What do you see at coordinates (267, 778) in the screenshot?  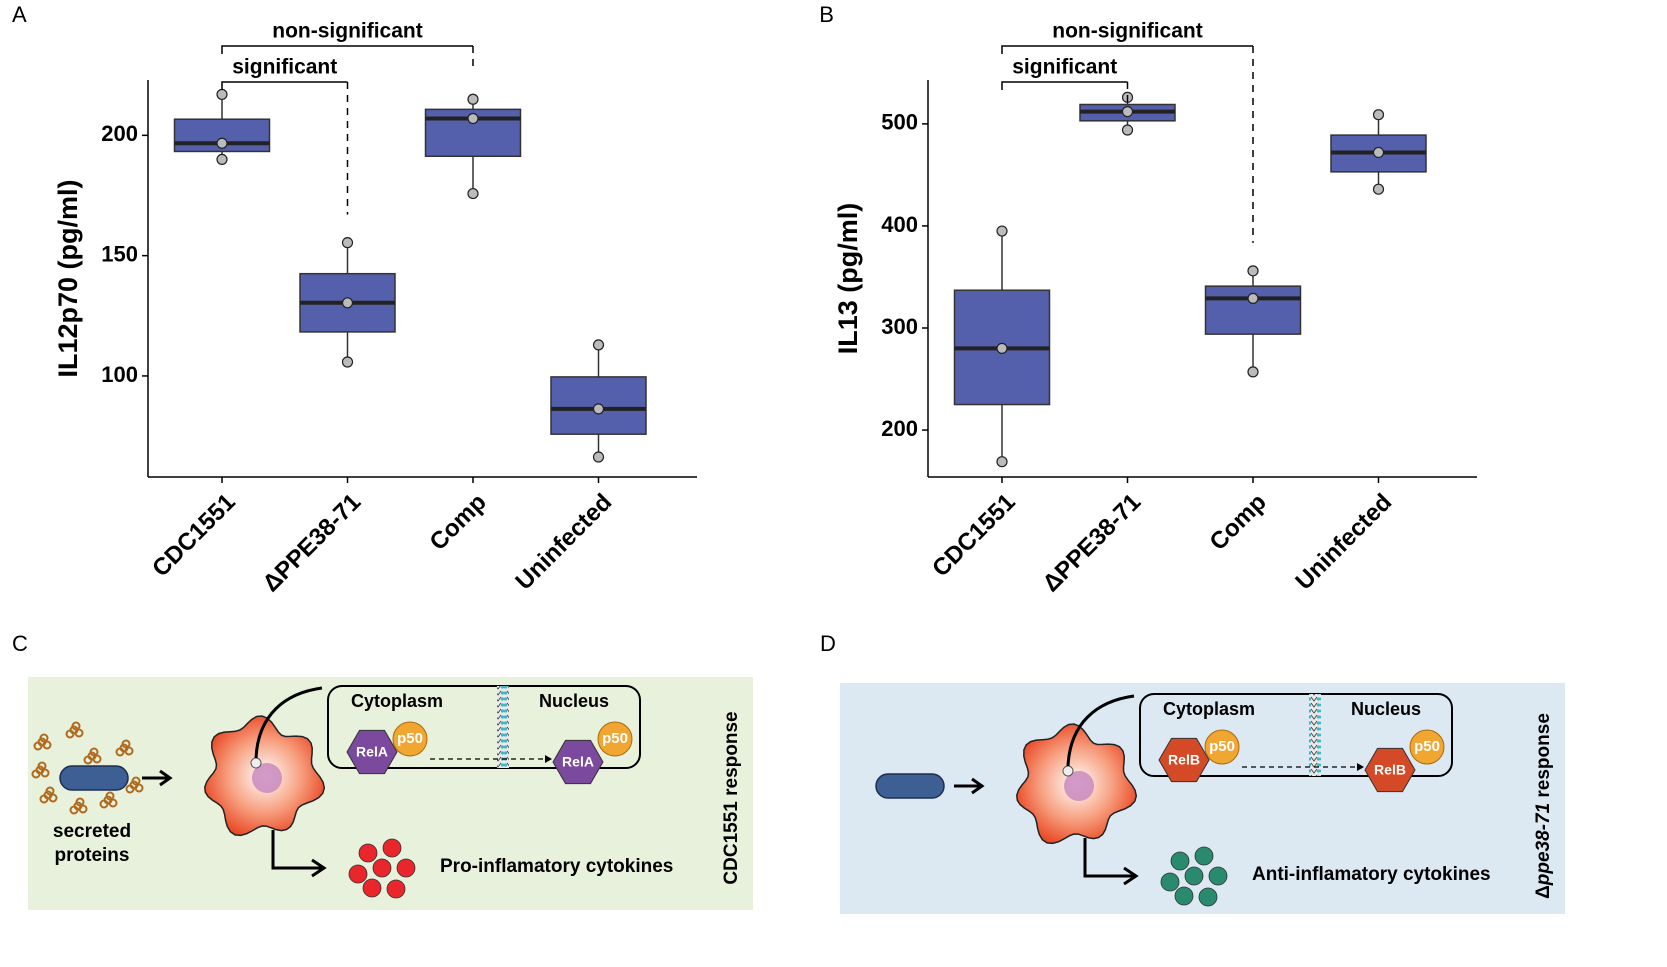 I see `cell-nucleus` at bounding box center [267, 778].